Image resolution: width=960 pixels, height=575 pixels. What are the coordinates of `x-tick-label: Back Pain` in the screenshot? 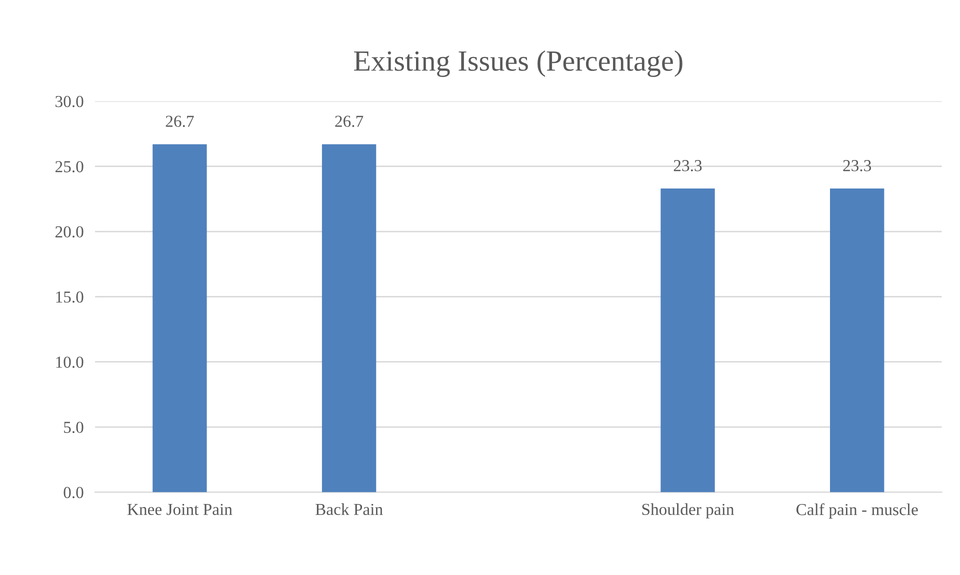 It's located at (349, 509).